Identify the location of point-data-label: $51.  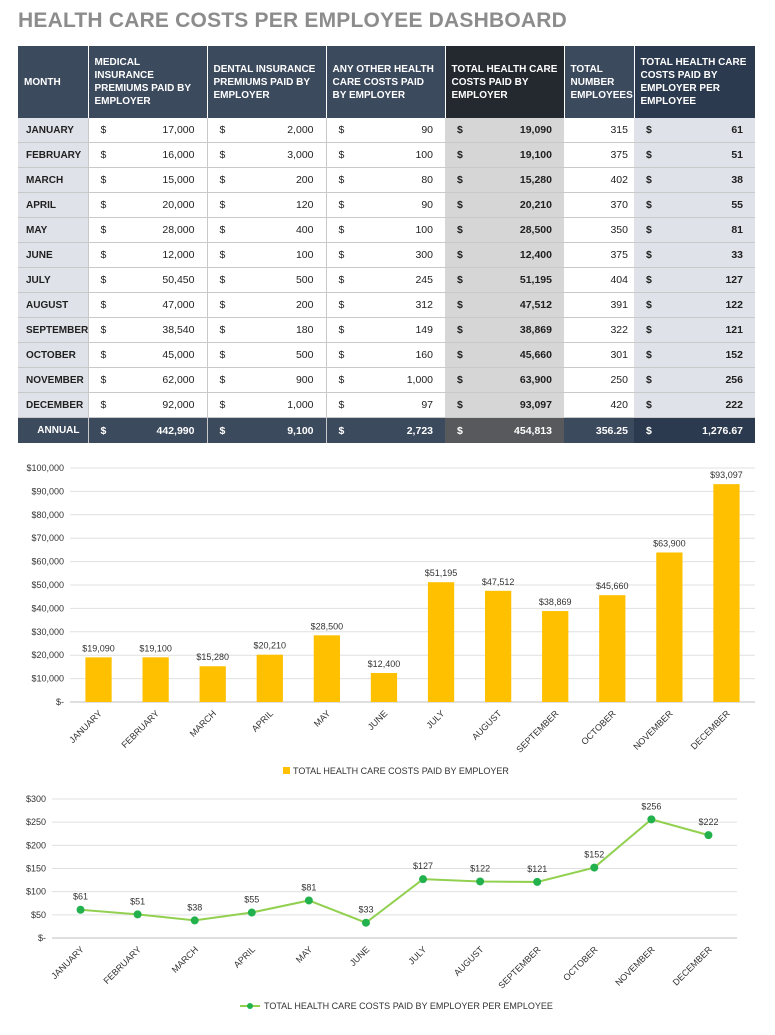
(137, 901).